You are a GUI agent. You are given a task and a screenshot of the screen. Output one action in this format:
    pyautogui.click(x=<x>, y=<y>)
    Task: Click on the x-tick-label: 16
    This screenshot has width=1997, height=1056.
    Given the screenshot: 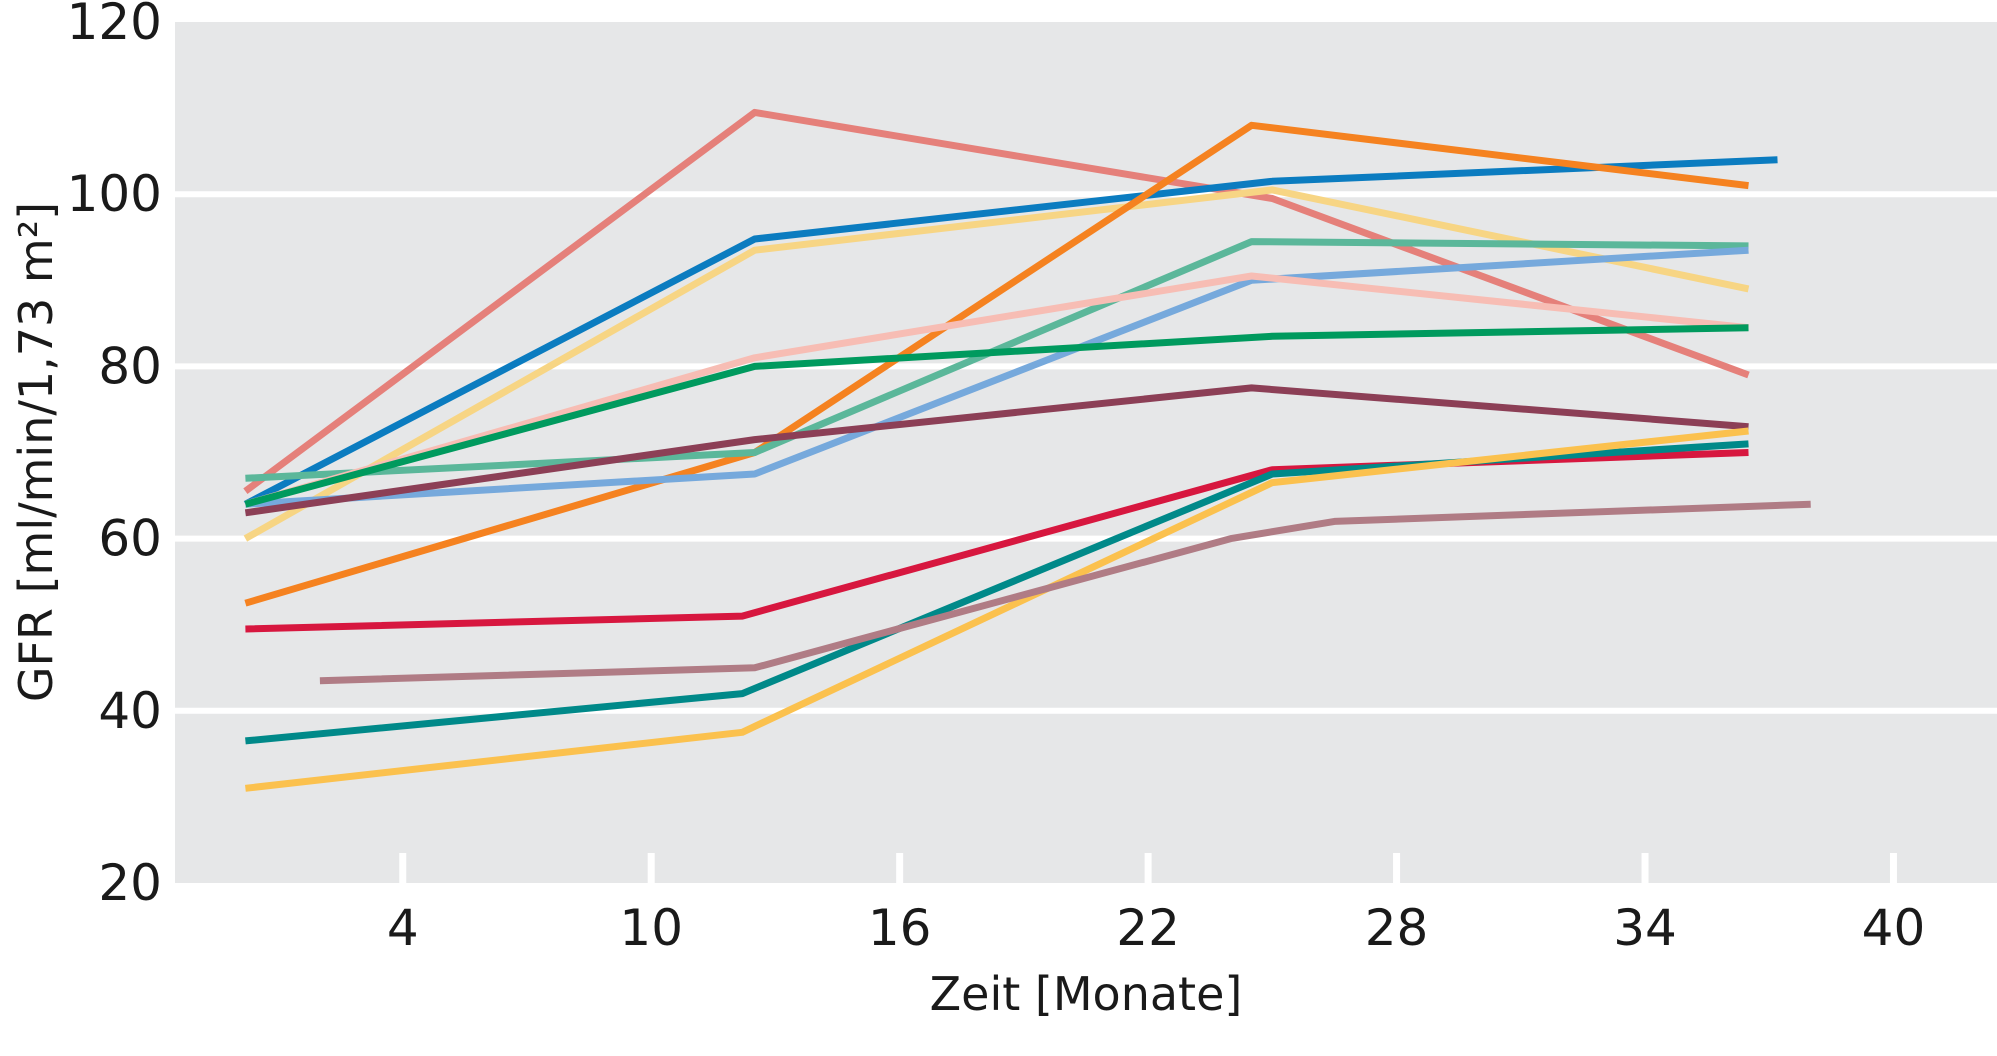 What is the action you would take?
    pyautogui.click(x=900, y=928)
    